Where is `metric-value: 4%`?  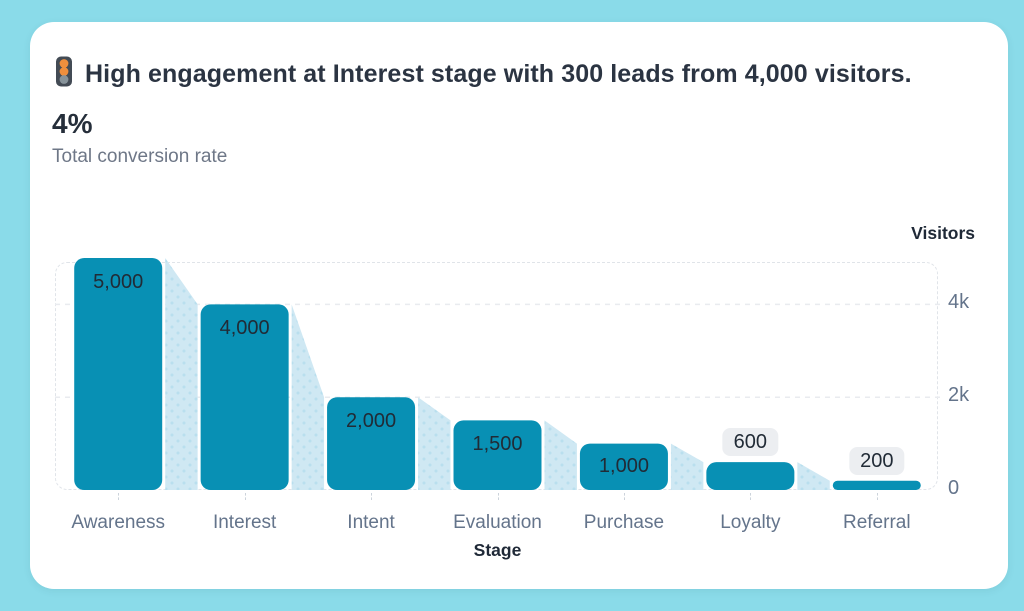
metric-value: 4% is located at coordinates (72, 123).